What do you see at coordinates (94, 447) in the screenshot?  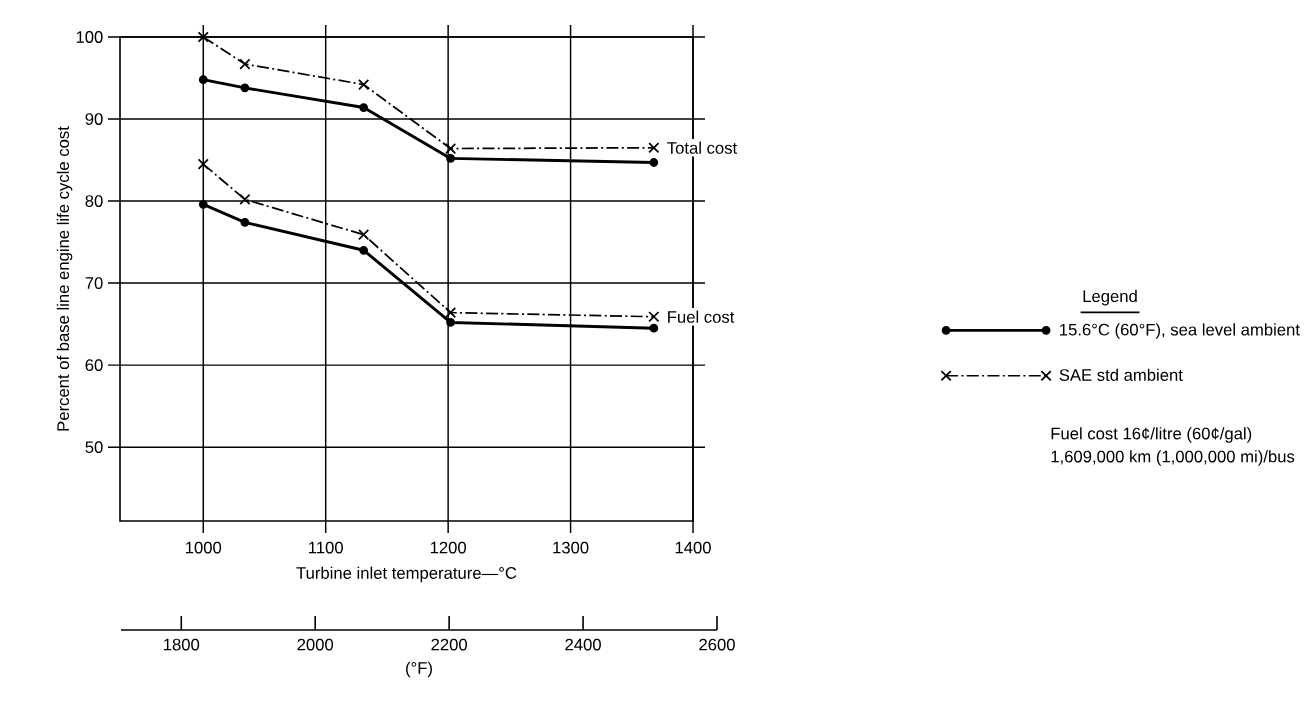 I see `y-tick-label: 50` at bounding box center [94, 447].